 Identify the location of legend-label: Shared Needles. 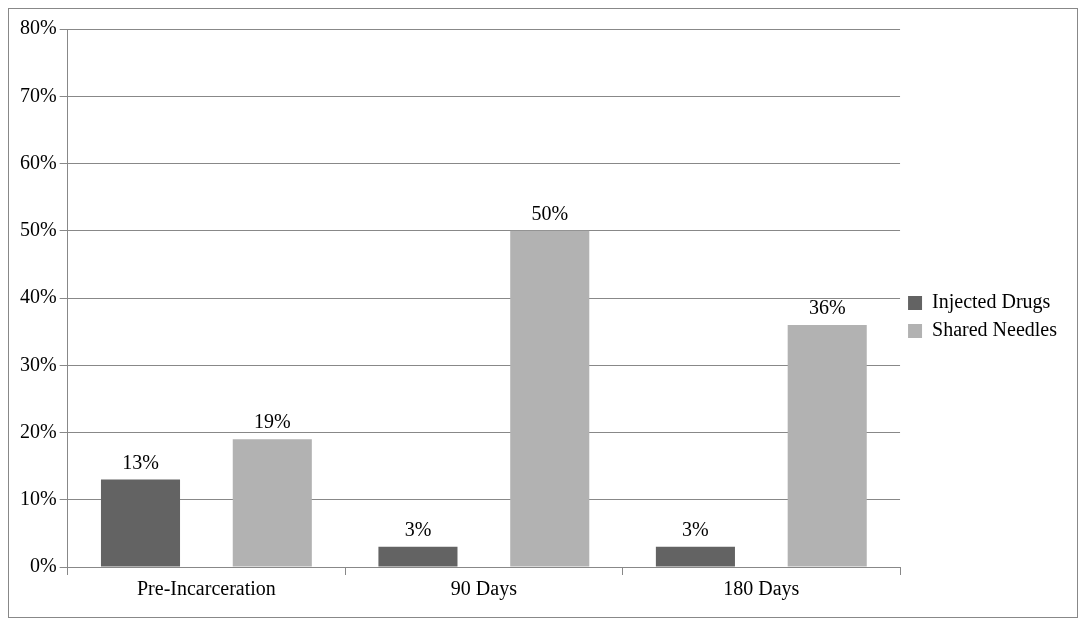
(995, 329).